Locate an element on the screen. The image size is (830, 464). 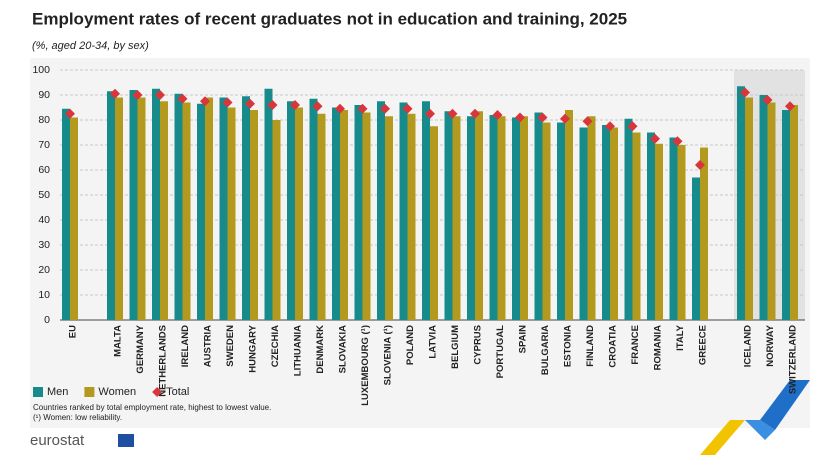
legend-label: Women is located at coordinates (117, 392).